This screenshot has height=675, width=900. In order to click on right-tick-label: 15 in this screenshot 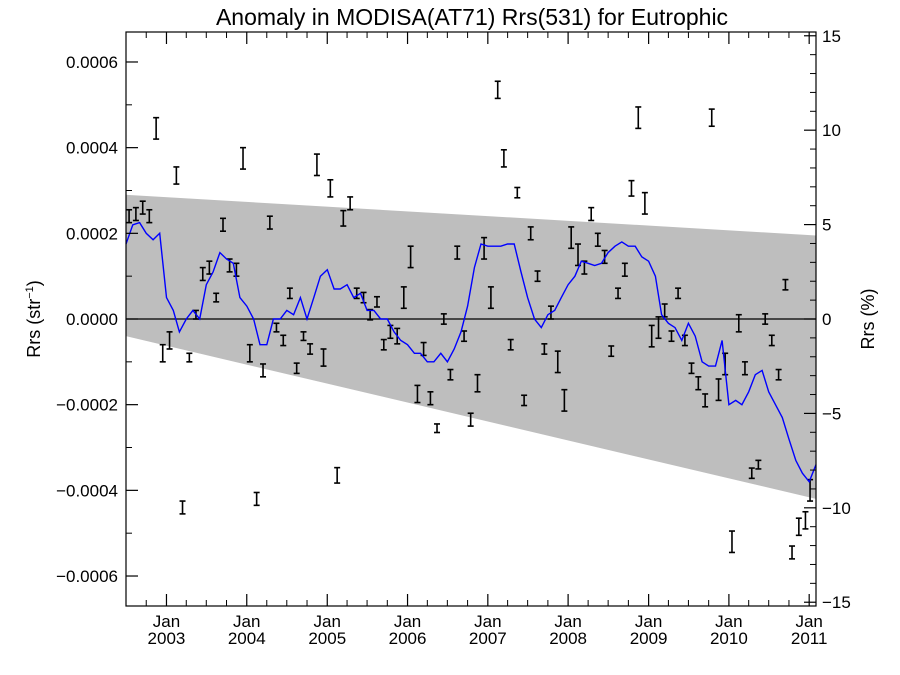, I will do `click(831, 36)`.